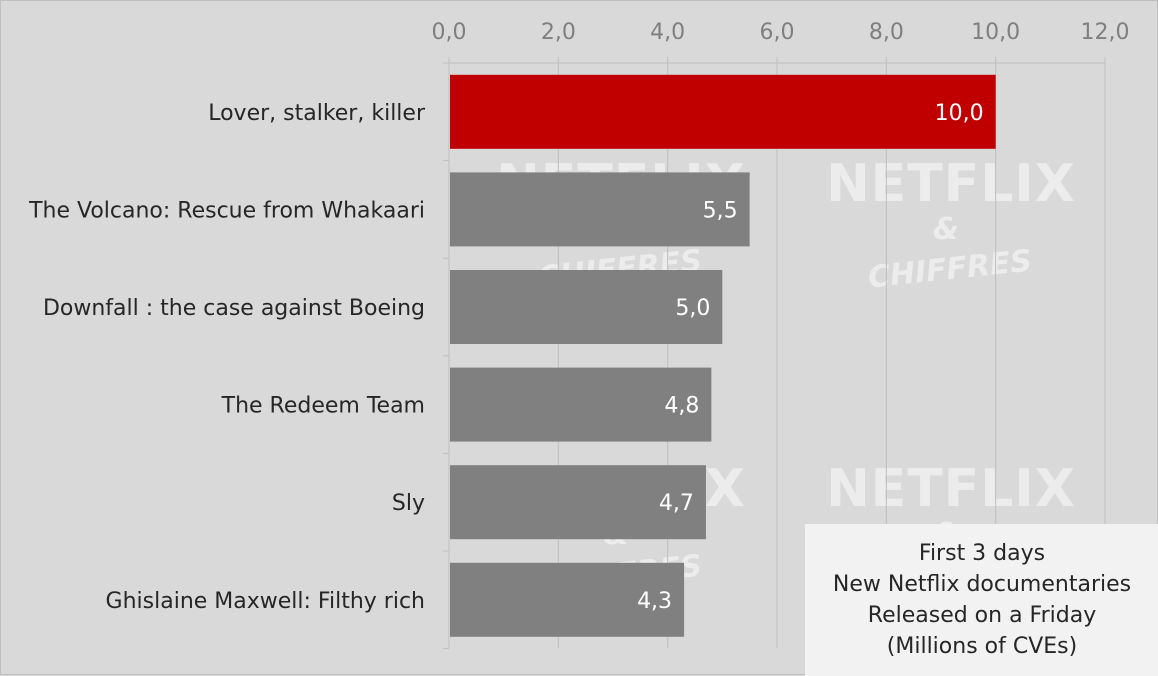 This screenshot has width=1158, height=676. Describe the element at coordinates (234, 308) in the screenshot. I see `category-label: Downfall : the case against Boeing` at that location.